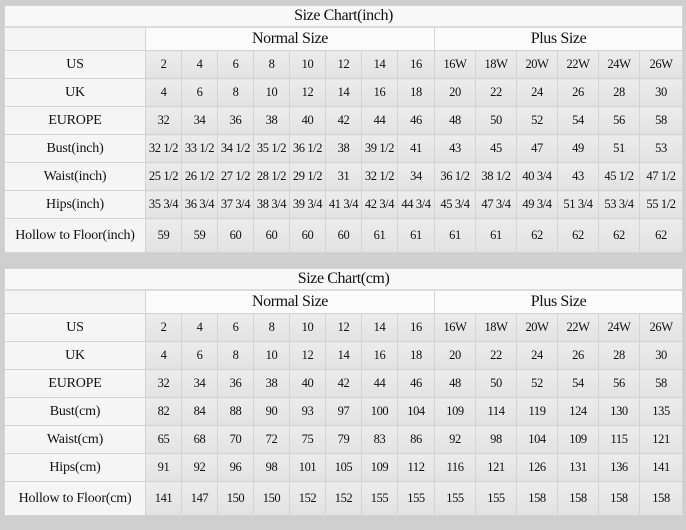 The image size is (686, 530). What do you see at coordinates (271, 204) in the screenshot?
I see `size-cell: 38 3/4` at bounding box center [271, 204].